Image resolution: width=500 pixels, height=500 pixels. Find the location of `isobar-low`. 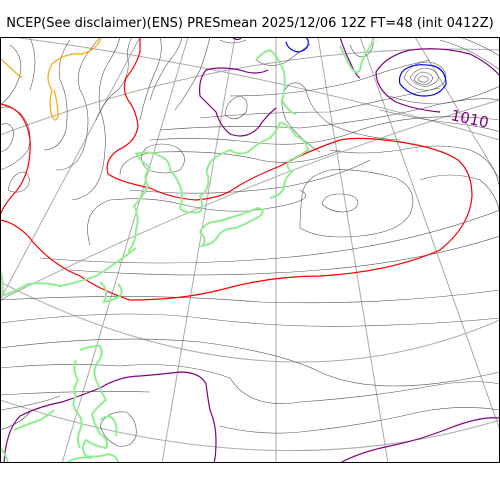

isobar-low is located at coordinates (422, 80).